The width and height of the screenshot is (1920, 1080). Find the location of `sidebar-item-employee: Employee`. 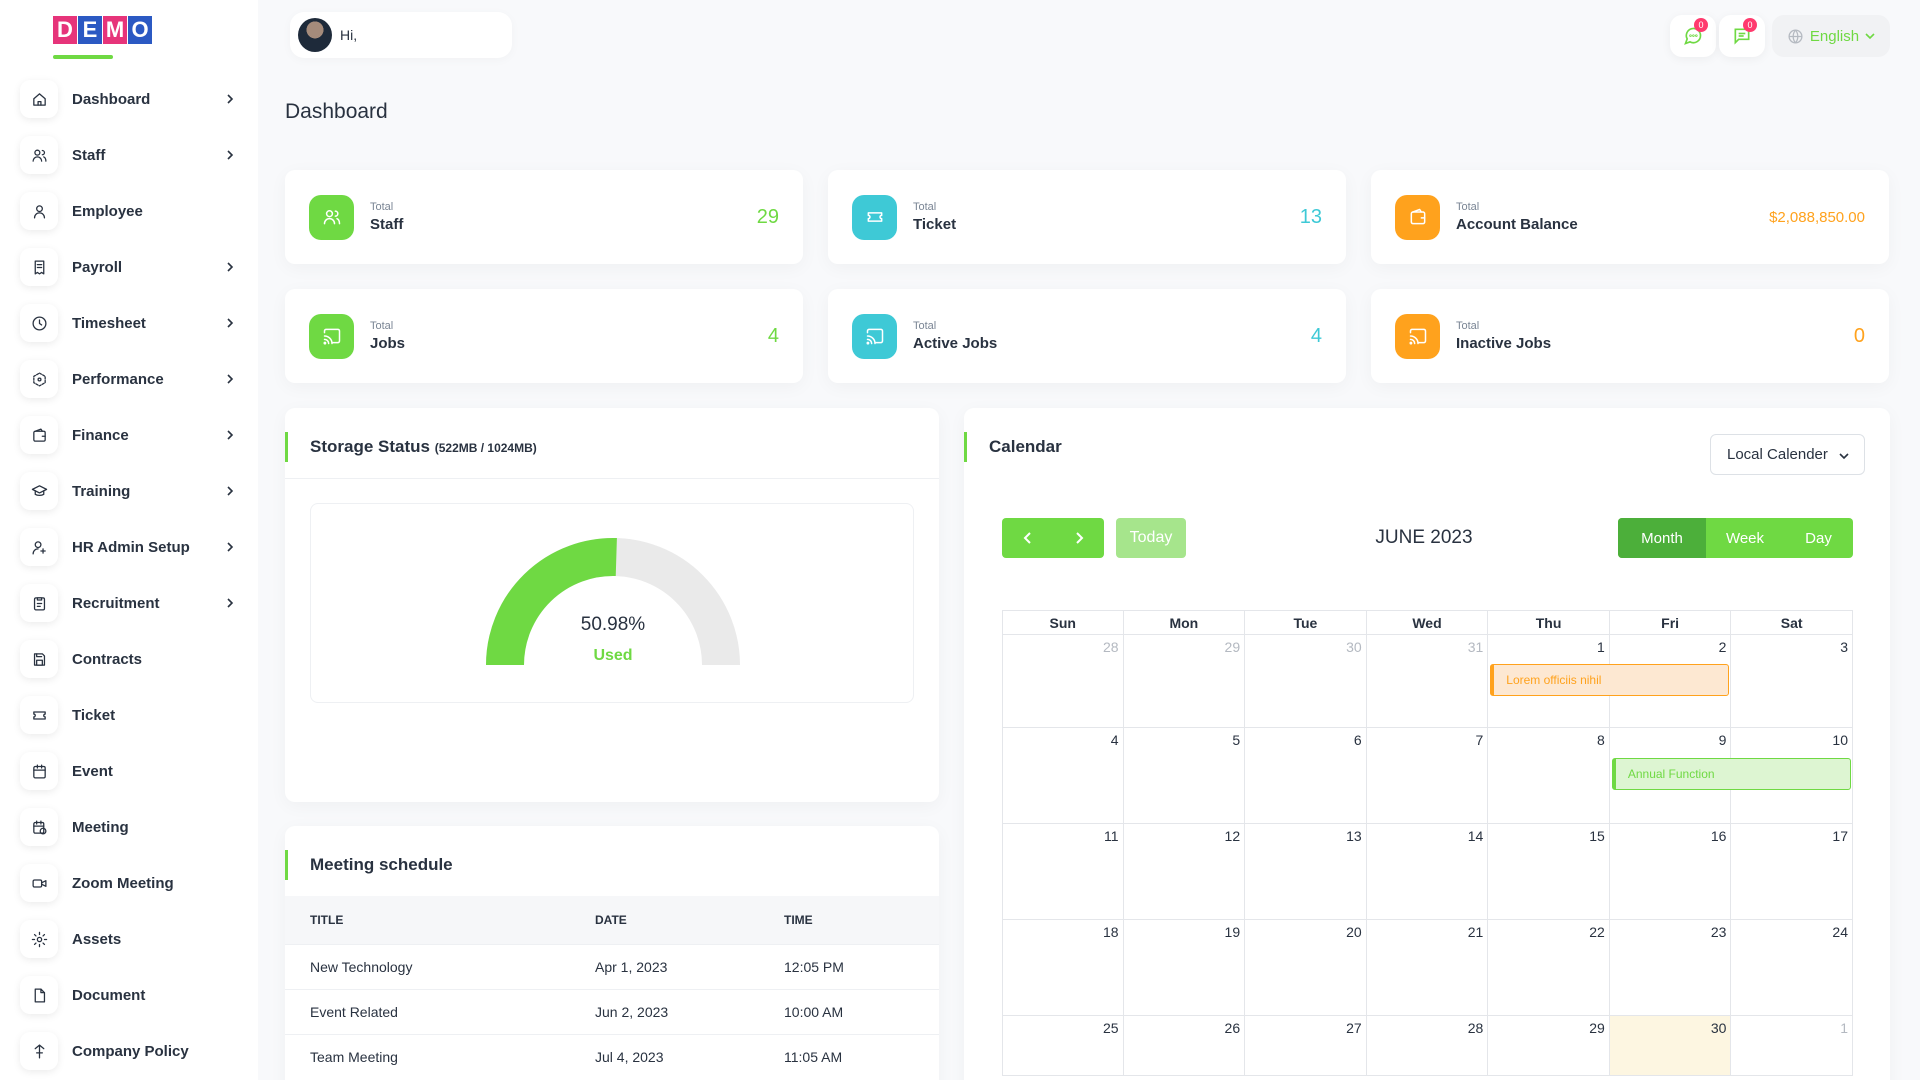

sidebar-item-employee: Employee is located at coordinates (130, 211).